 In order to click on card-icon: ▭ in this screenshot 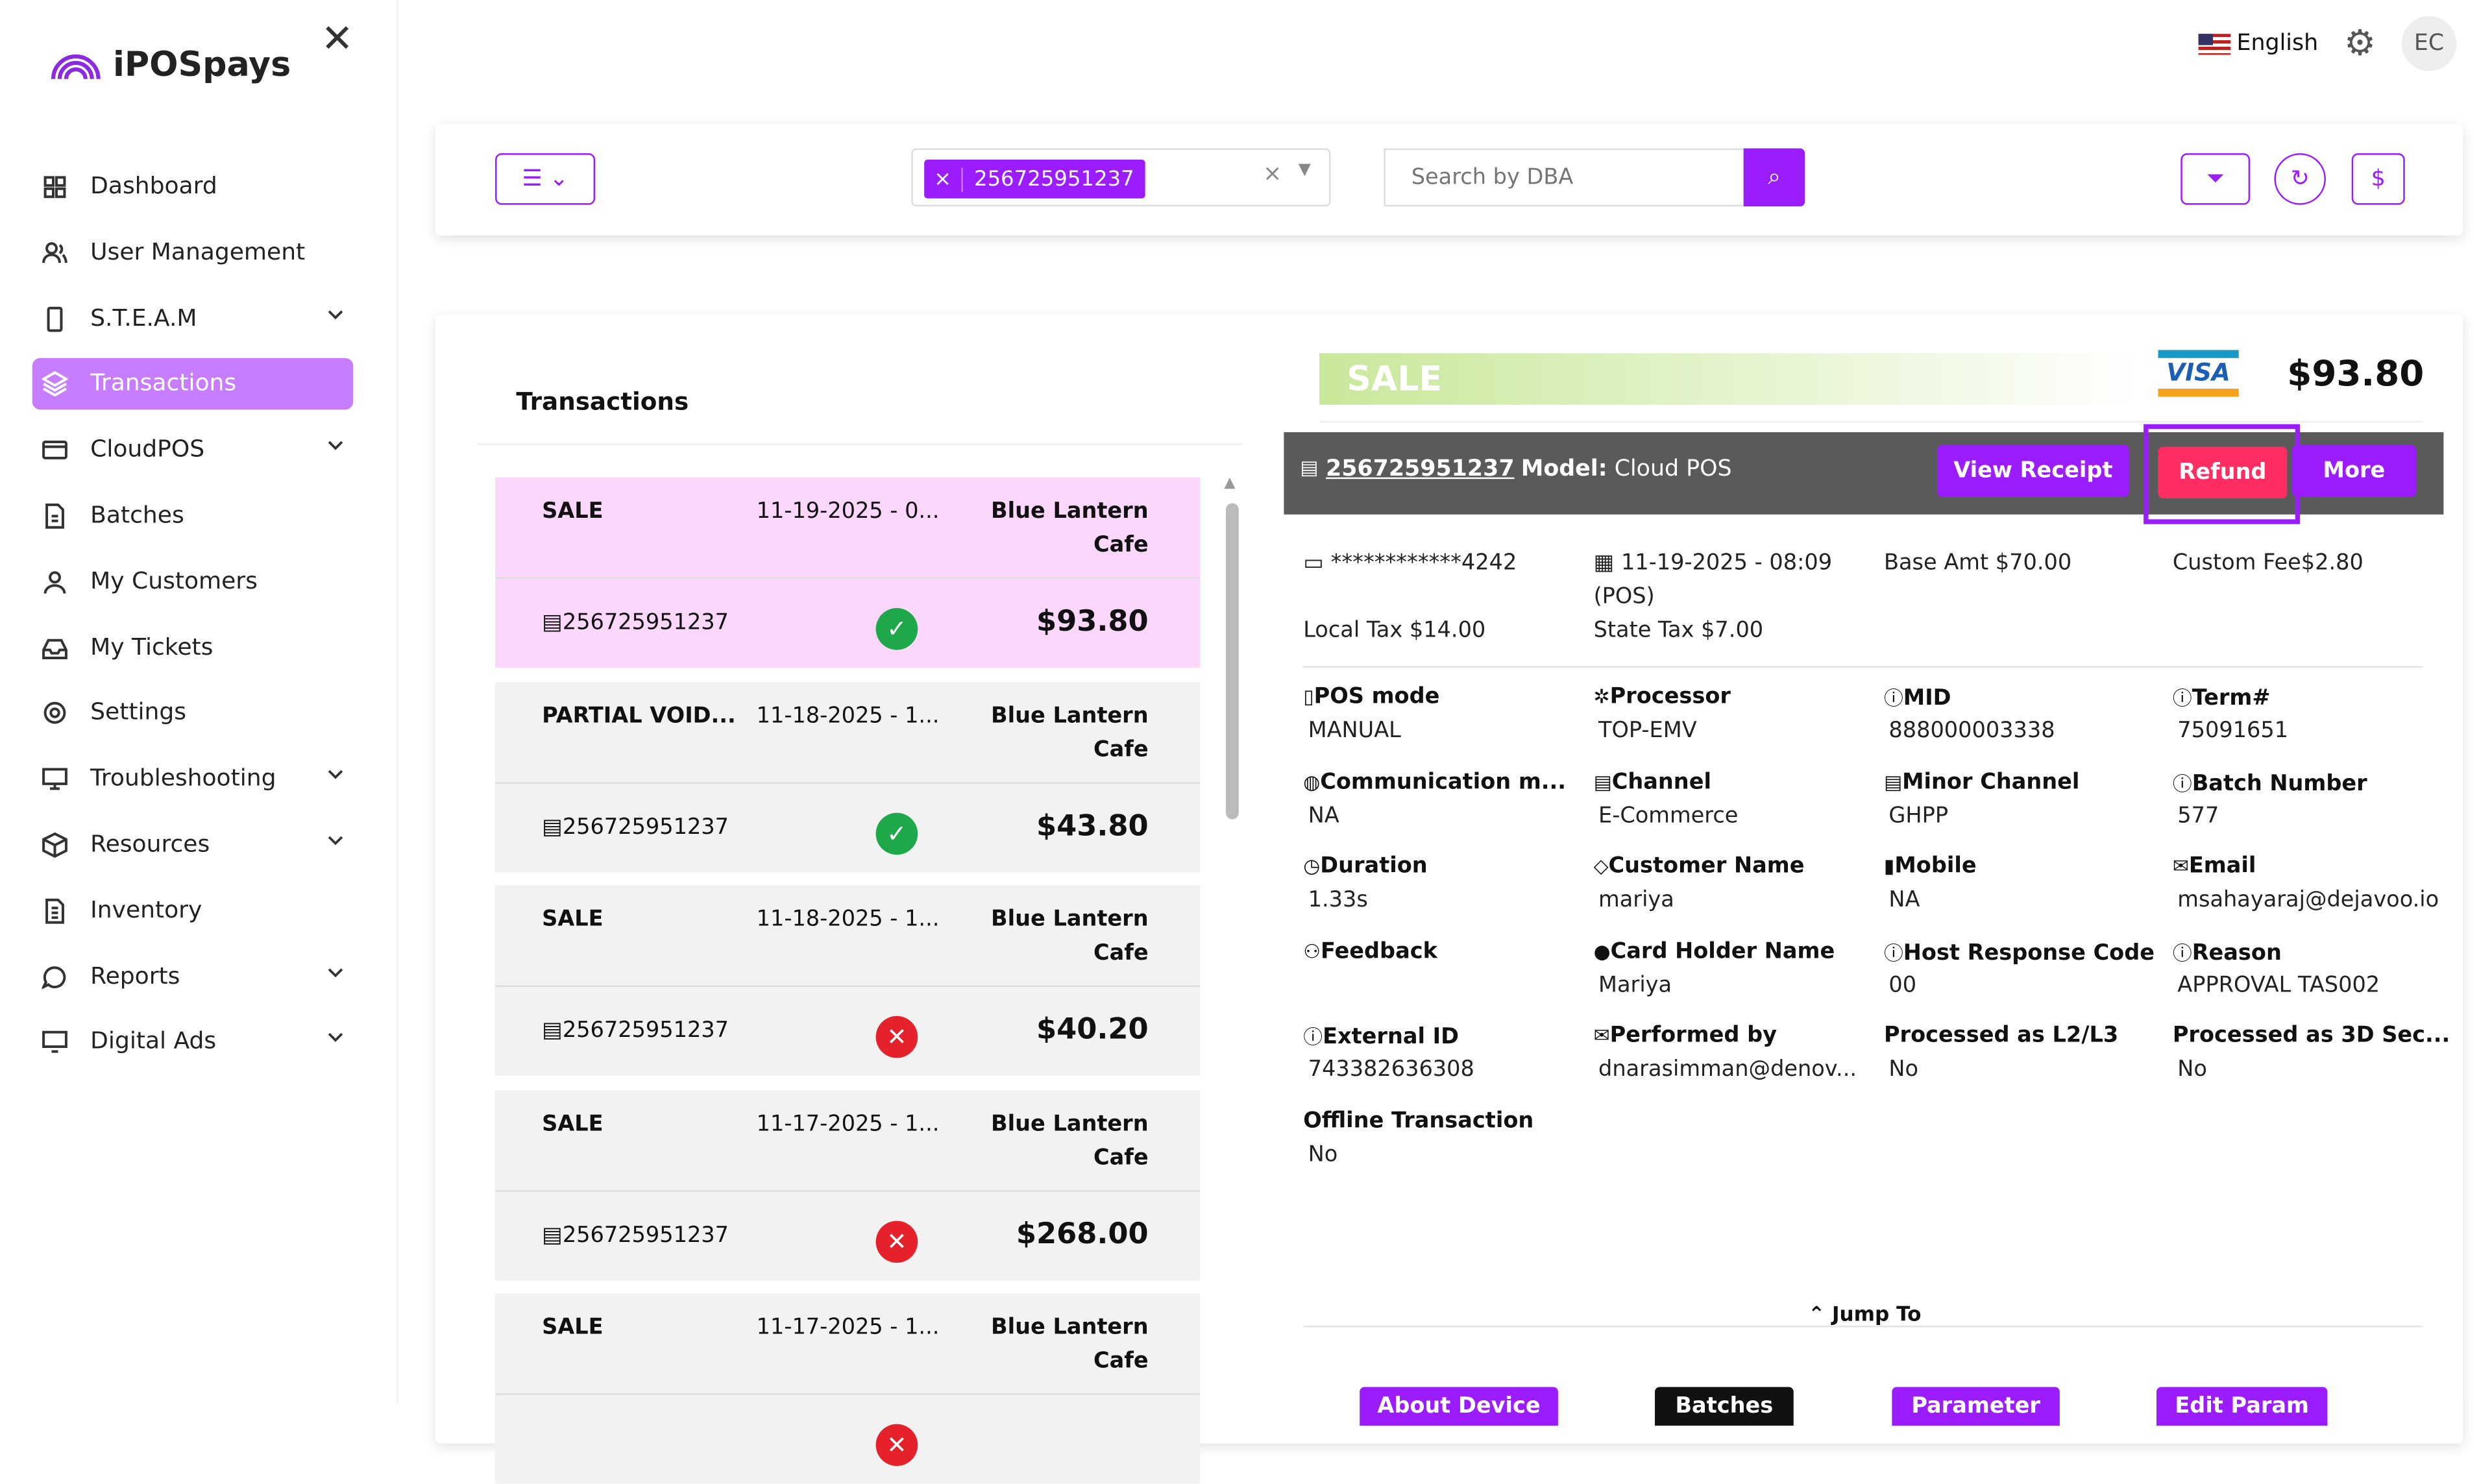, I will do `click(1313, 563)`.